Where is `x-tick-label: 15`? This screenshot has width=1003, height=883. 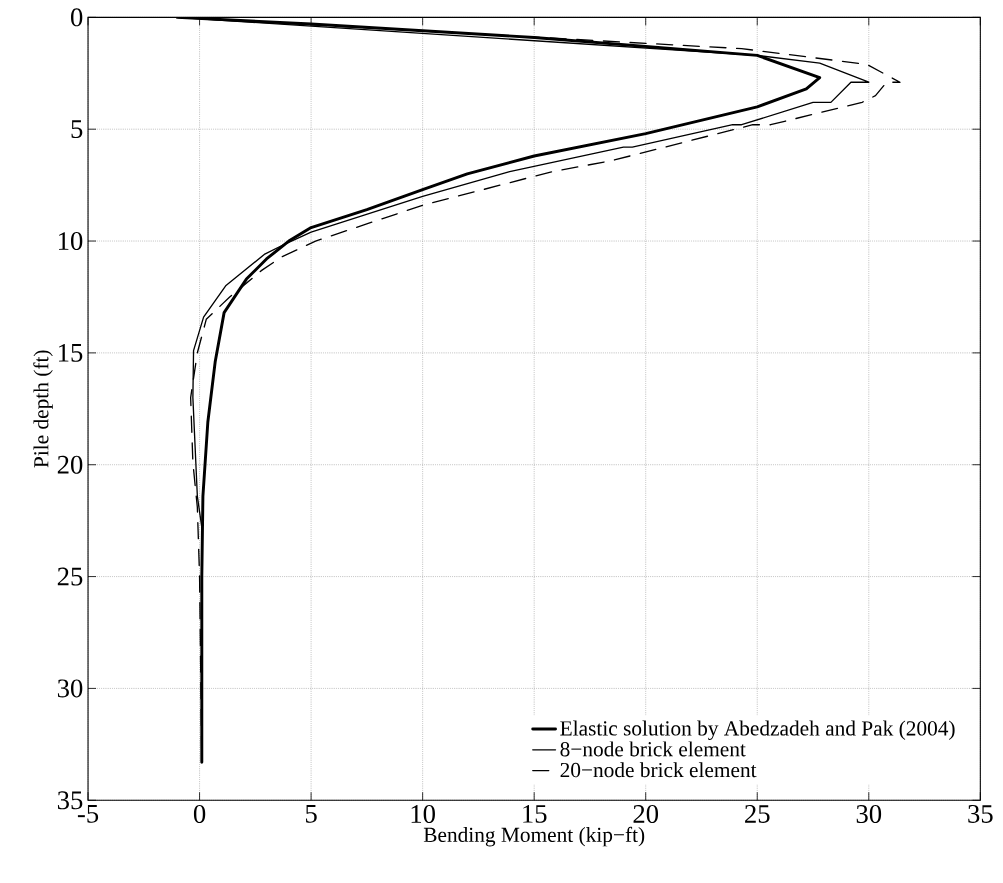
x-tick-label: 15 is located at coordinates (535, 813).